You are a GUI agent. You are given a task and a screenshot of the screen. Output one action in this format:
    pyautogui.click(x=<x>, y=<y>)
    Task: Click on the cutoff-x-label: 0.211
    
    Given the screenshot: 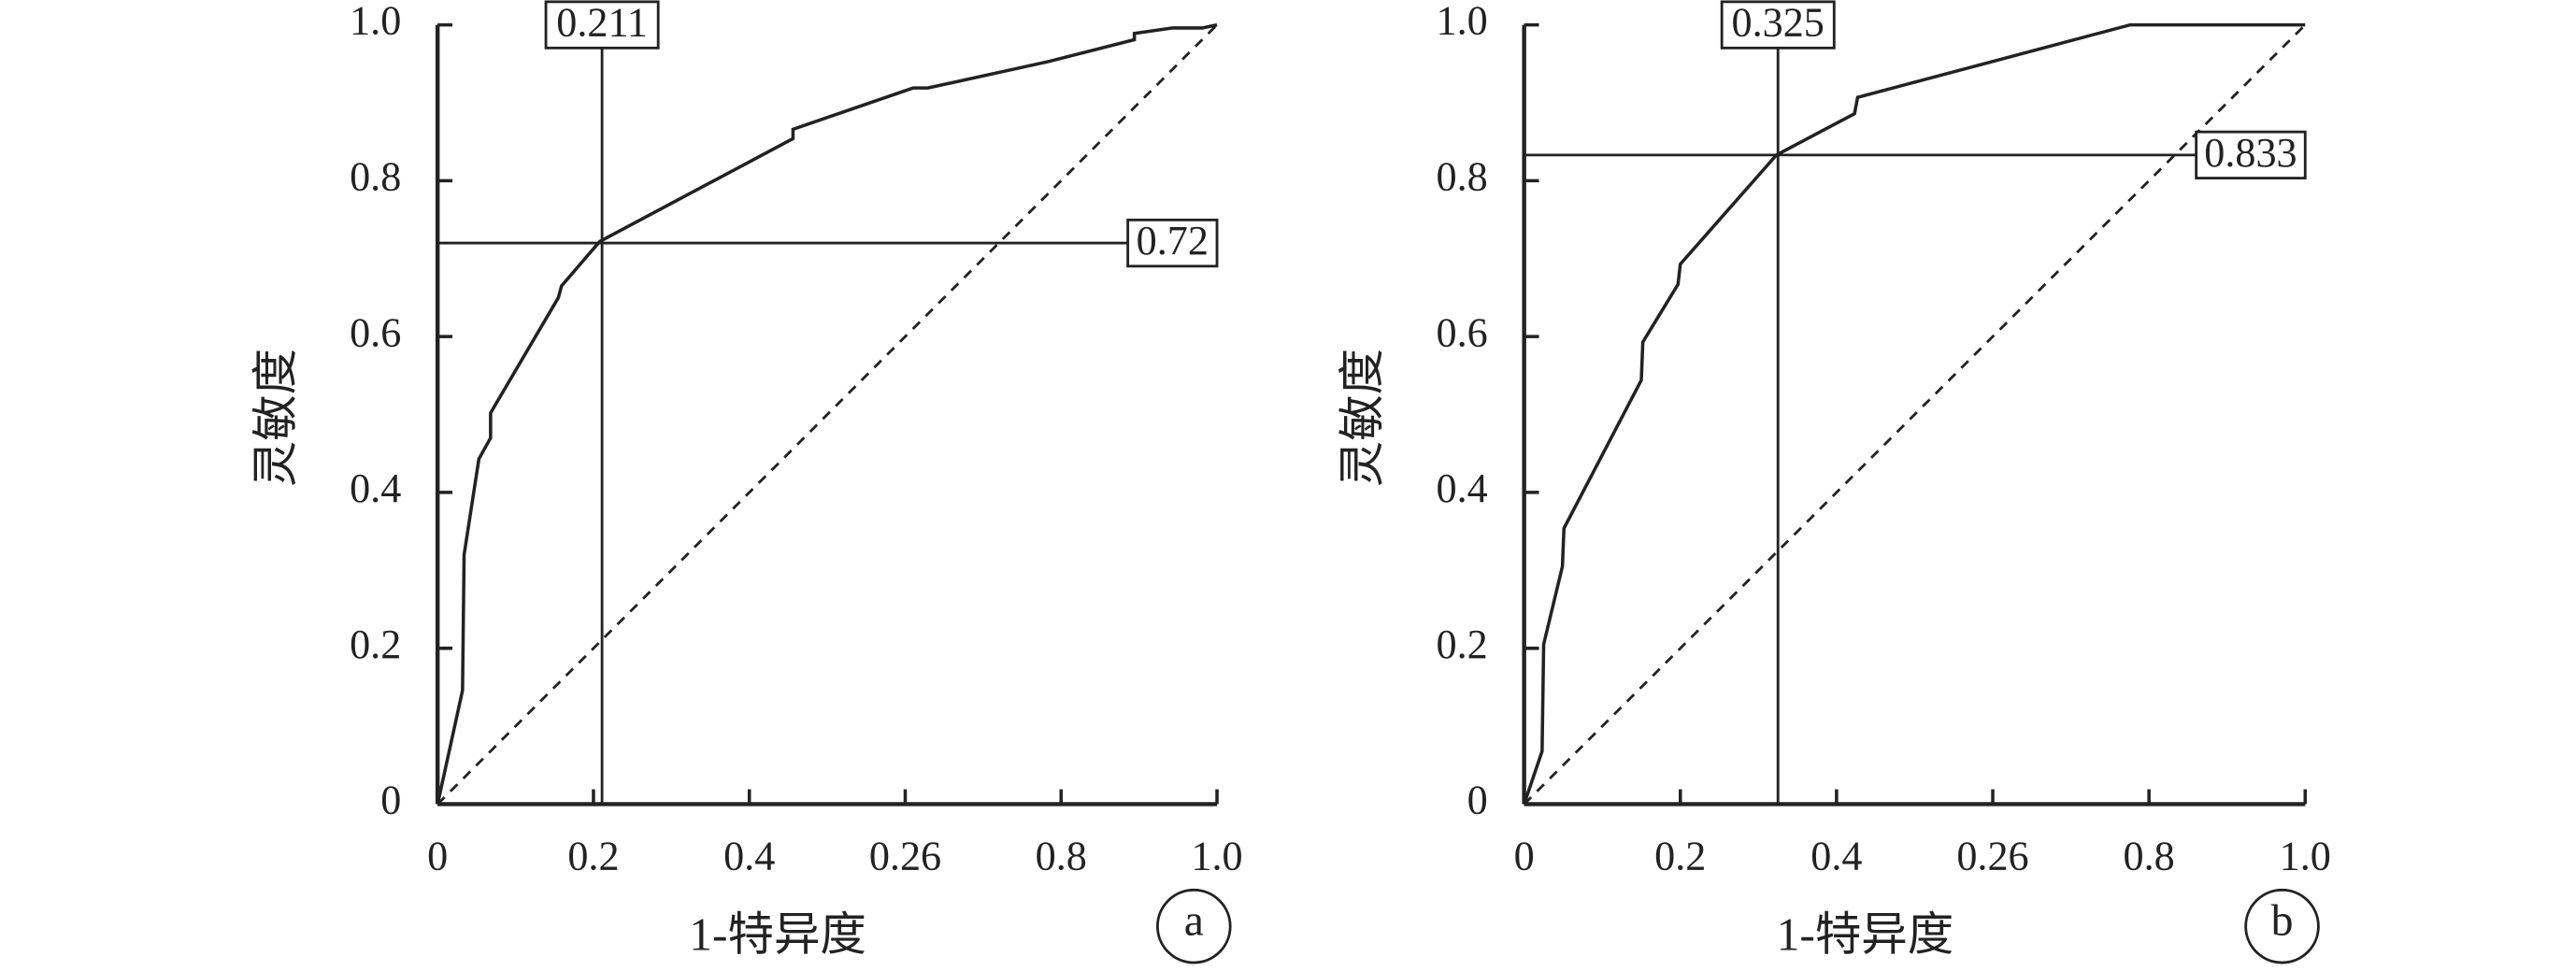 What is the action you would take?
    pyautogui.click(x=602, y=23)
    